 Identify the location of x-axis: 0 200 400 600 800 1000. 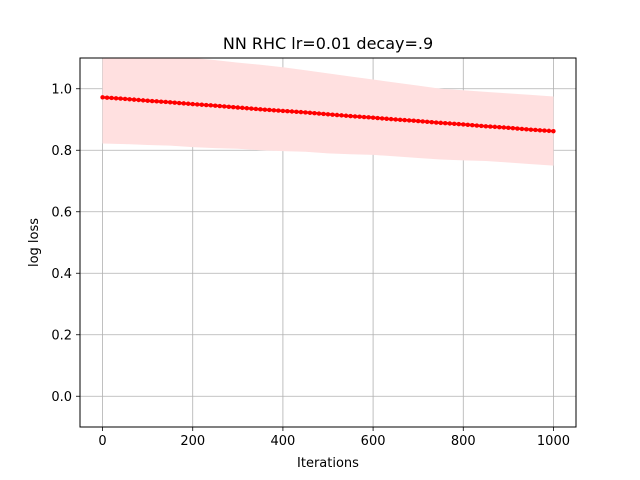
(334, 438).